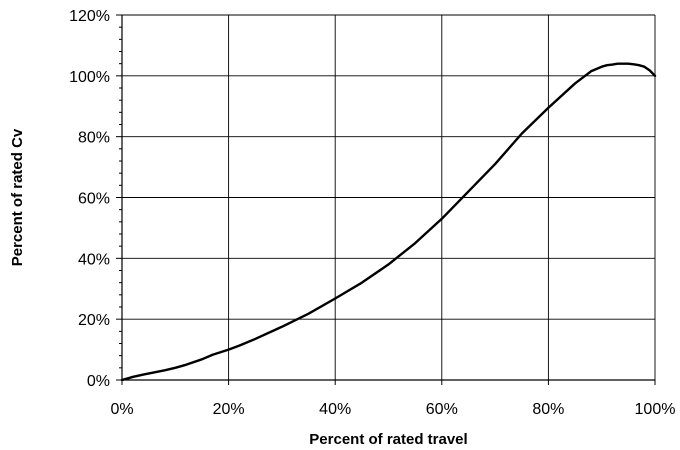 This screenshot has width=680, height=450. I want to click on y-axis-title: Percent of rated Cv, so click(17, 197).